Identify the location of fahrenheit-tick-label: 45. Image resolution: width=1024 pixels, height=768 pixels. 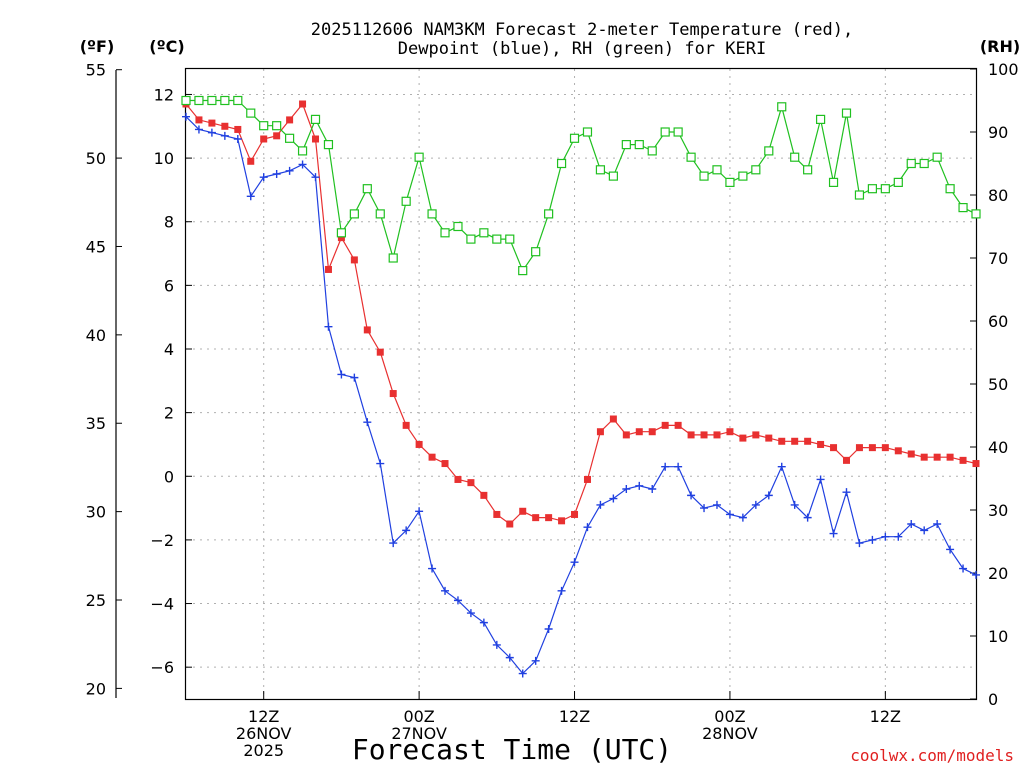
(96, 246).